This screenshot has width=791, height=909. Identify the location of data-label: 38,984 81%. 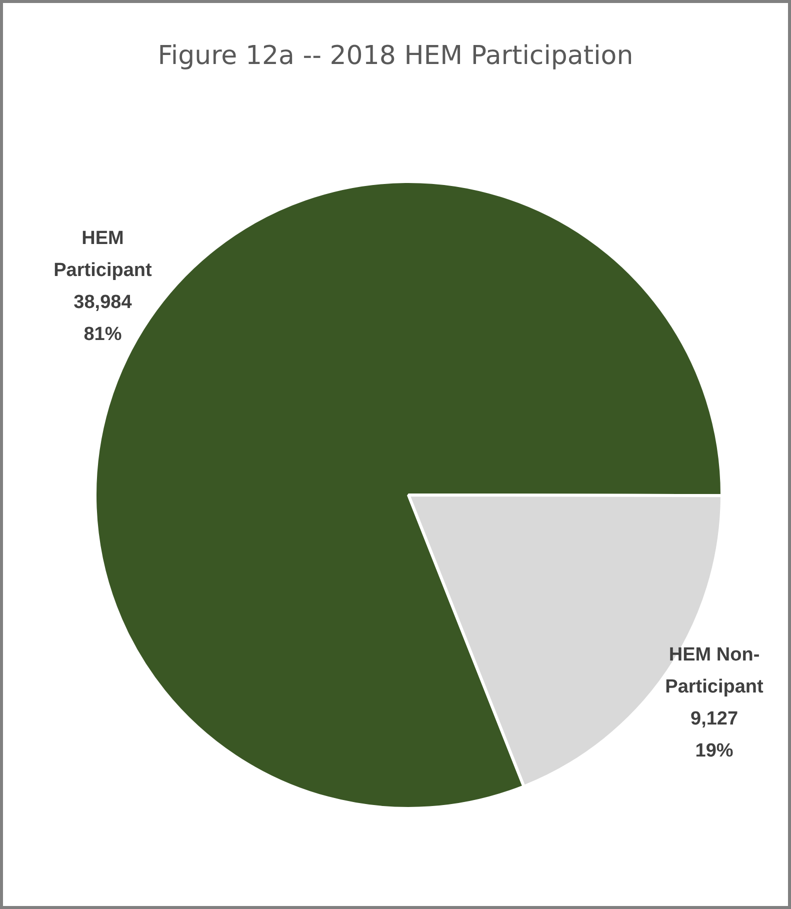
(103, 319).